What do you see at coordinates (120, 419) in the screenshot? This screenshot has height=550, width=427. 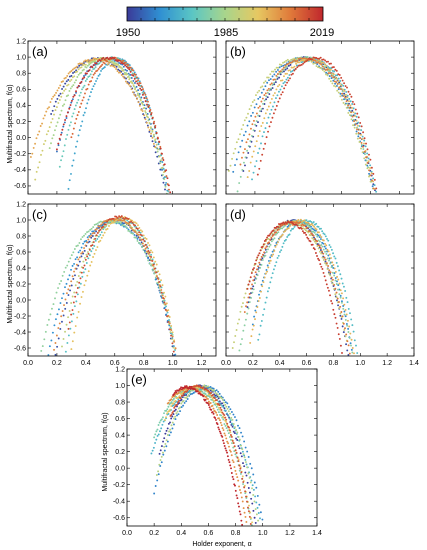 I see `y-tick-label: 0.6` at bounding box center [120, 419].